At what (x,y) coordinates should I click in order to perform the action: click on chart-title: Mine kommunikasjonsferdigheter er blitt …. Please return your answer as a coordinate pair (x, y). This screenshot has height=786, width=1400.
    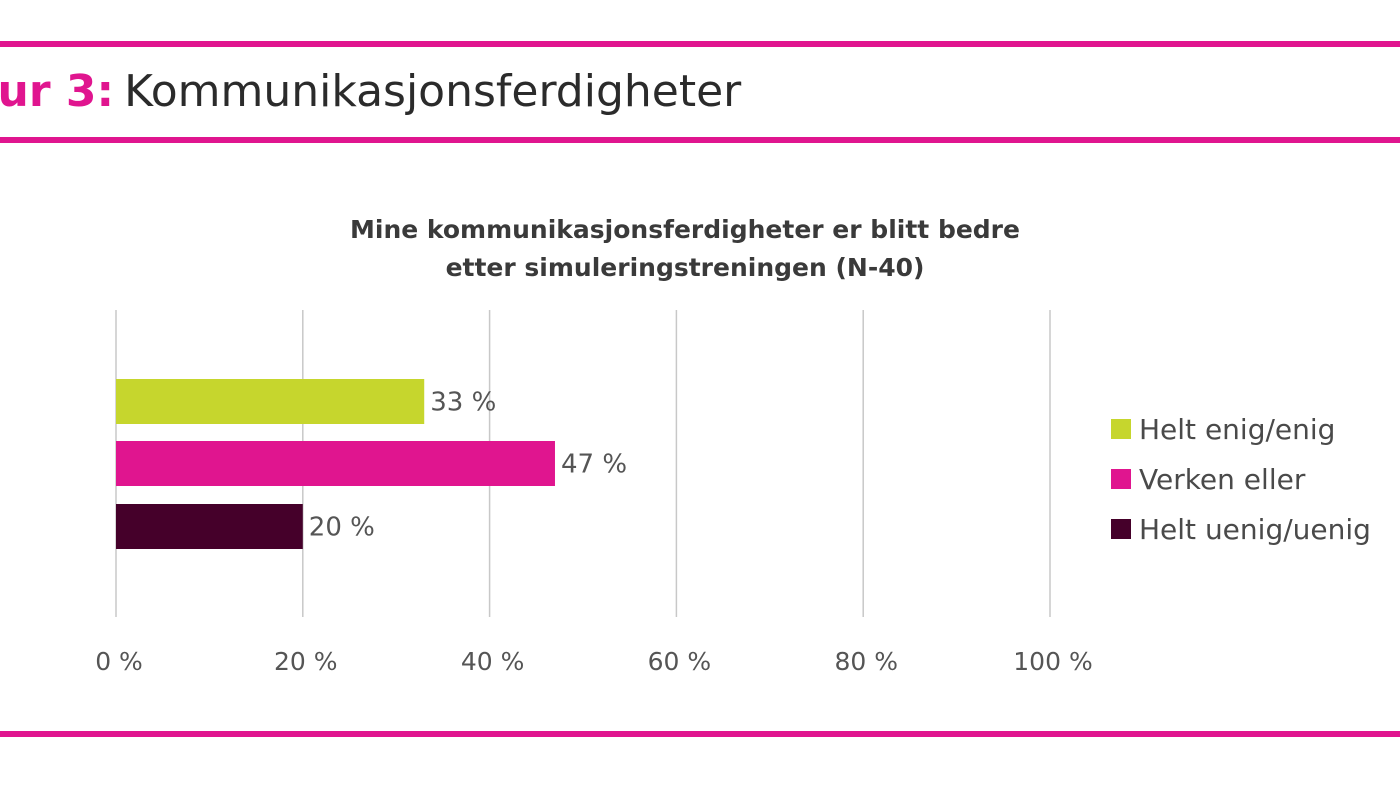
    Looking at the image, I should click on (685, 249).